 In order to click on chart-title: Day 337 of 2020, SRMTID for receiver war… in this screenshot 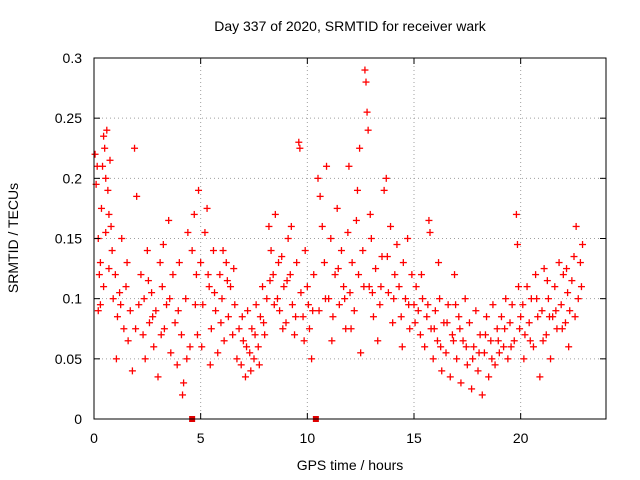, I will do `click(350, 26)`.